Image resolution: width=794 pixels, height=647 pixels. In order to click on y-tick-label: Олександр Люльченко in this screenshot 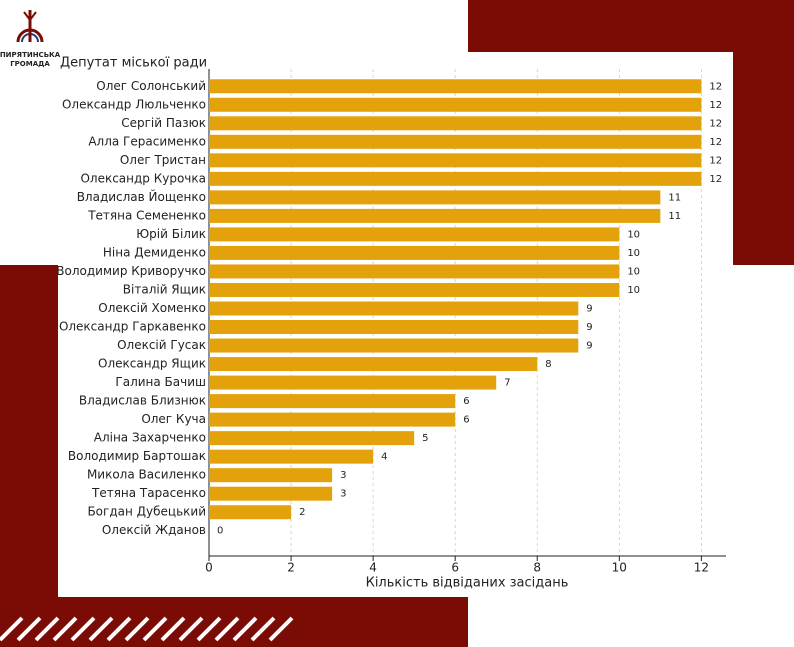, I will do `click(134, 104)`.